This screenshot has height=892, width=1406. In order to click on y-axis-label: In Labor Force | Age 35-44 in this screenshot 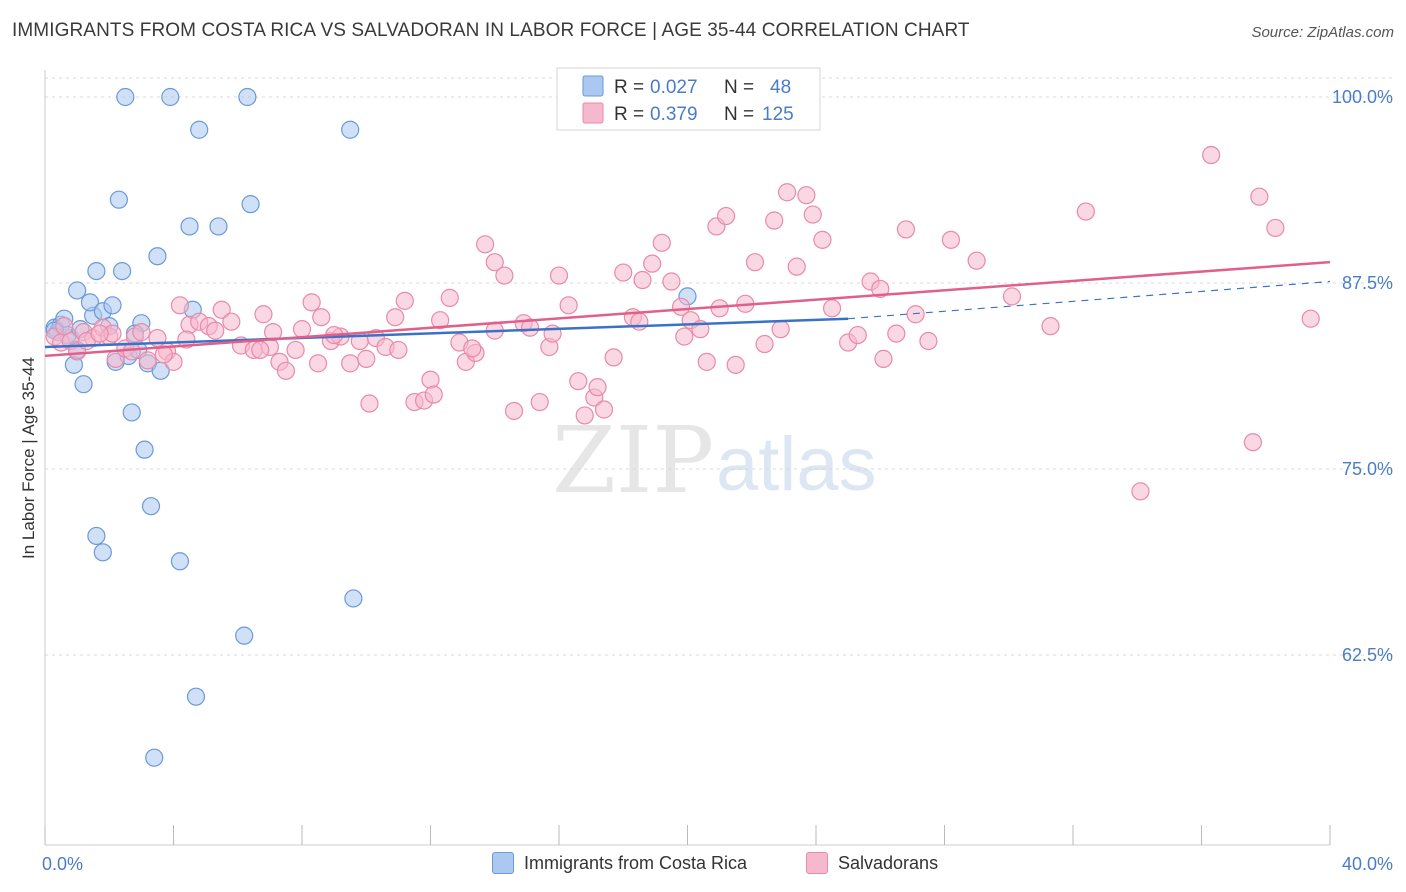, I will do `click(28, 458)`.